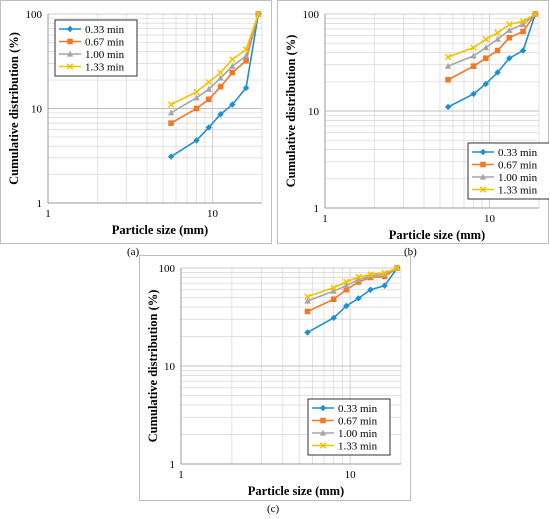  What do you see at coordinates (167, 269) in the screenshot?
I see `y-tick-label: 100` at bounding box center [167, 269].